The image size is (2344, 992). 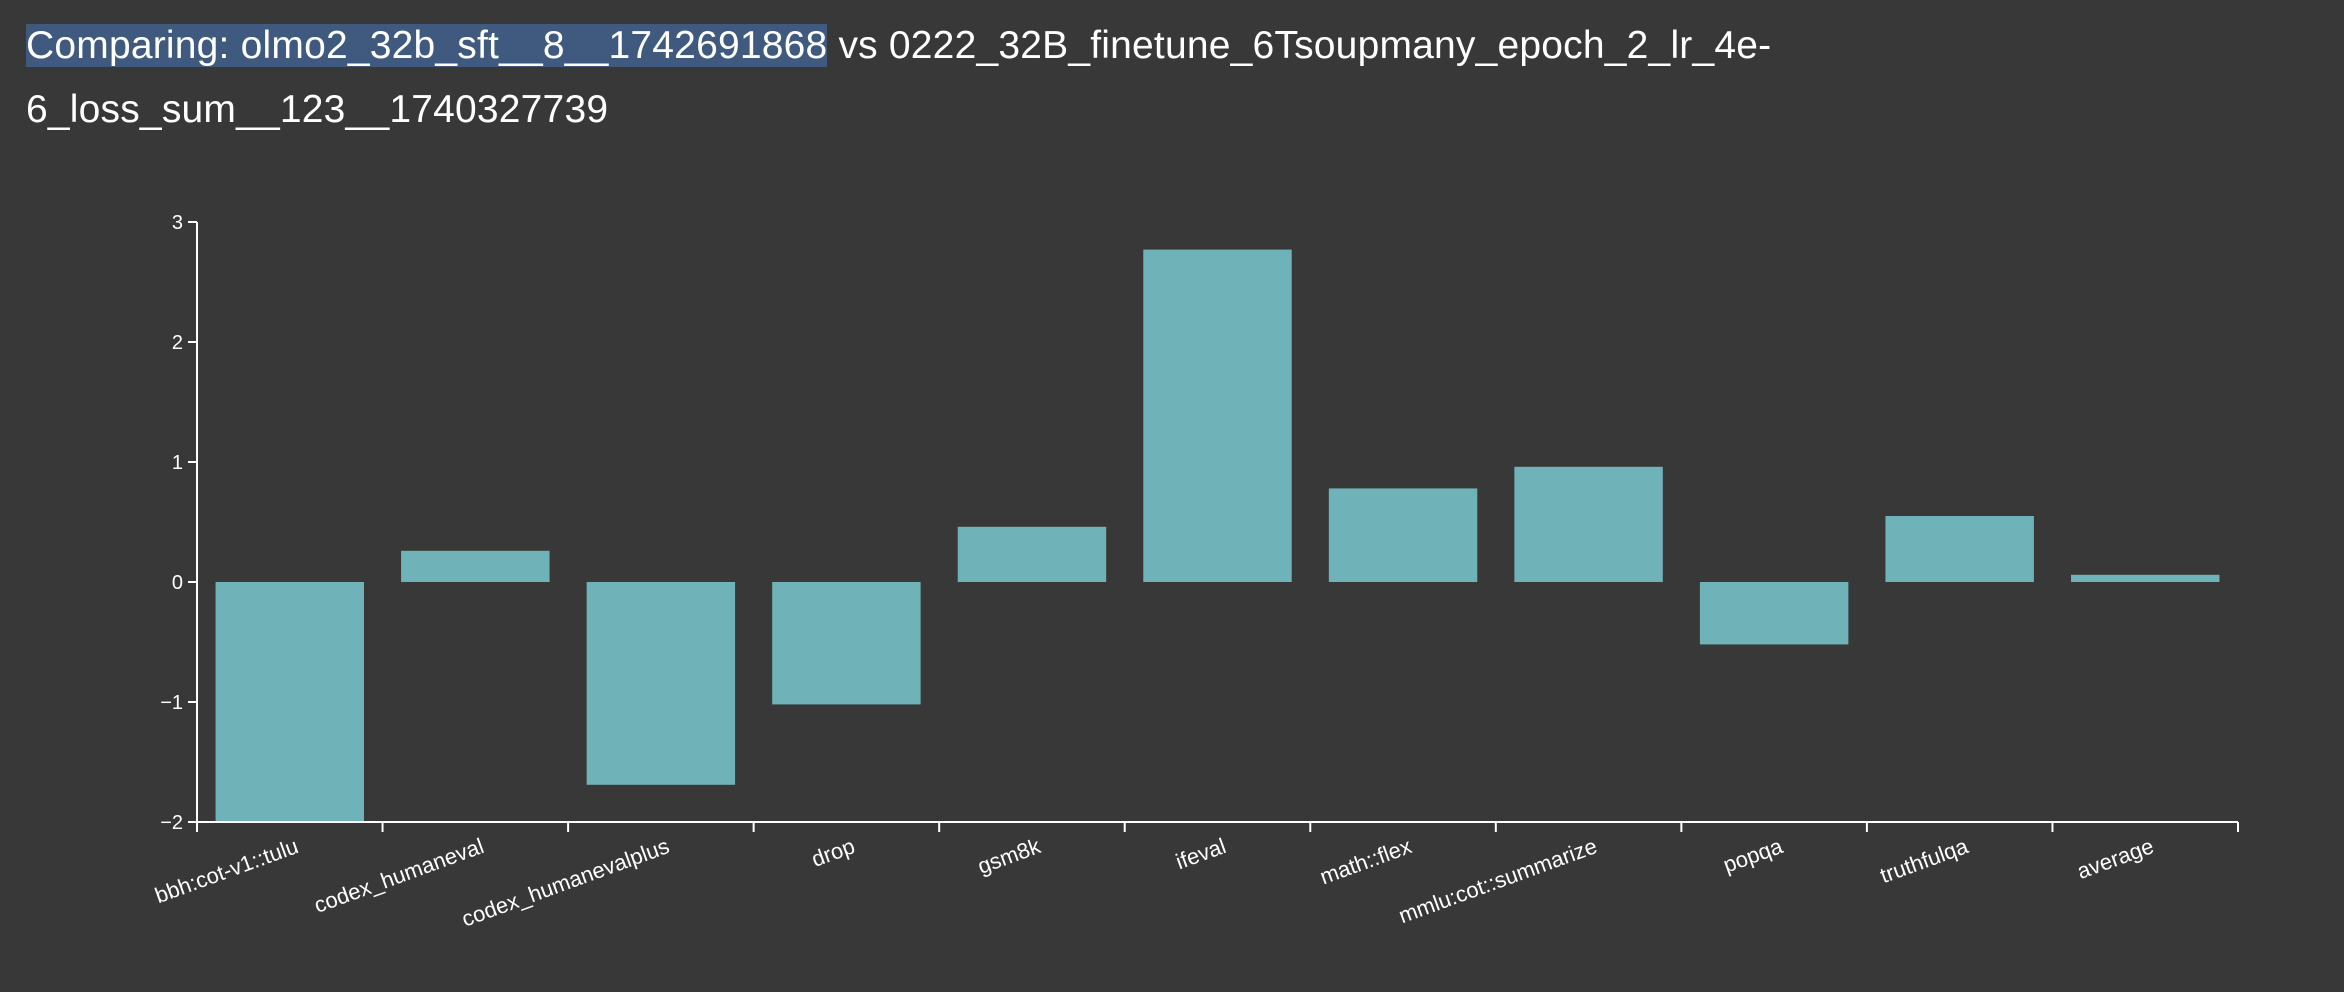 I want to click on bar-codex-humanevalplus, so click(x=661, y=683).